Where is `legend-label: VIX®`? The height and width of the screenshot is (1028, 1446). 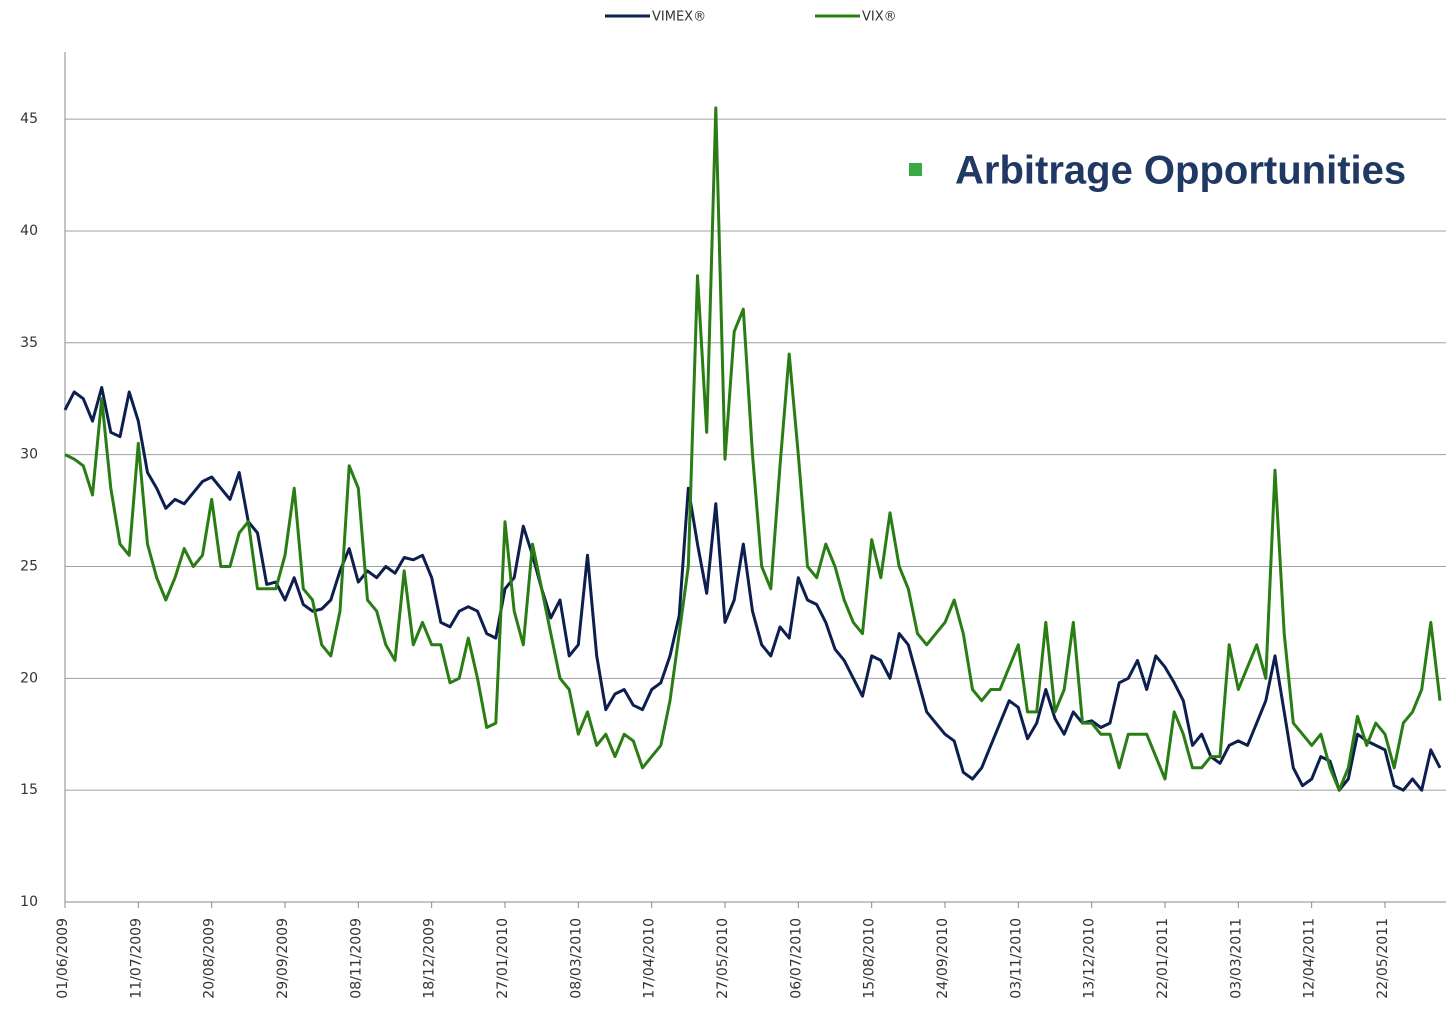
legend-label: VIX® is located at coordinates (879, 17).